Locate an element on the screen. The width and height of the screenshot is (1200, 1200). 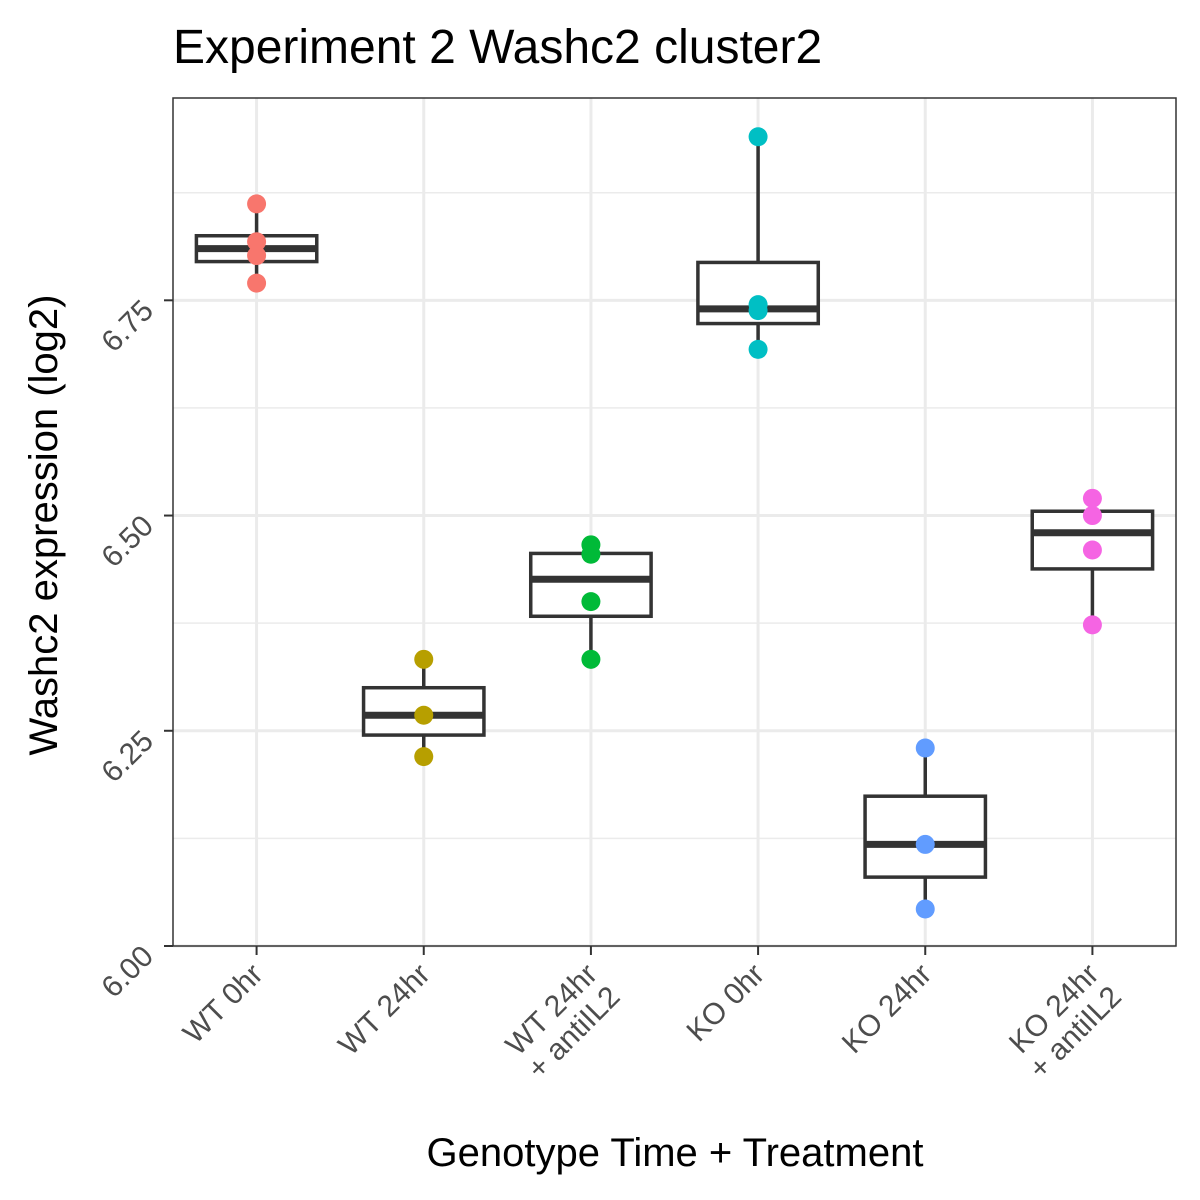
x-tick-label-line: KO 0hr is located at coordinates (725, 1003).